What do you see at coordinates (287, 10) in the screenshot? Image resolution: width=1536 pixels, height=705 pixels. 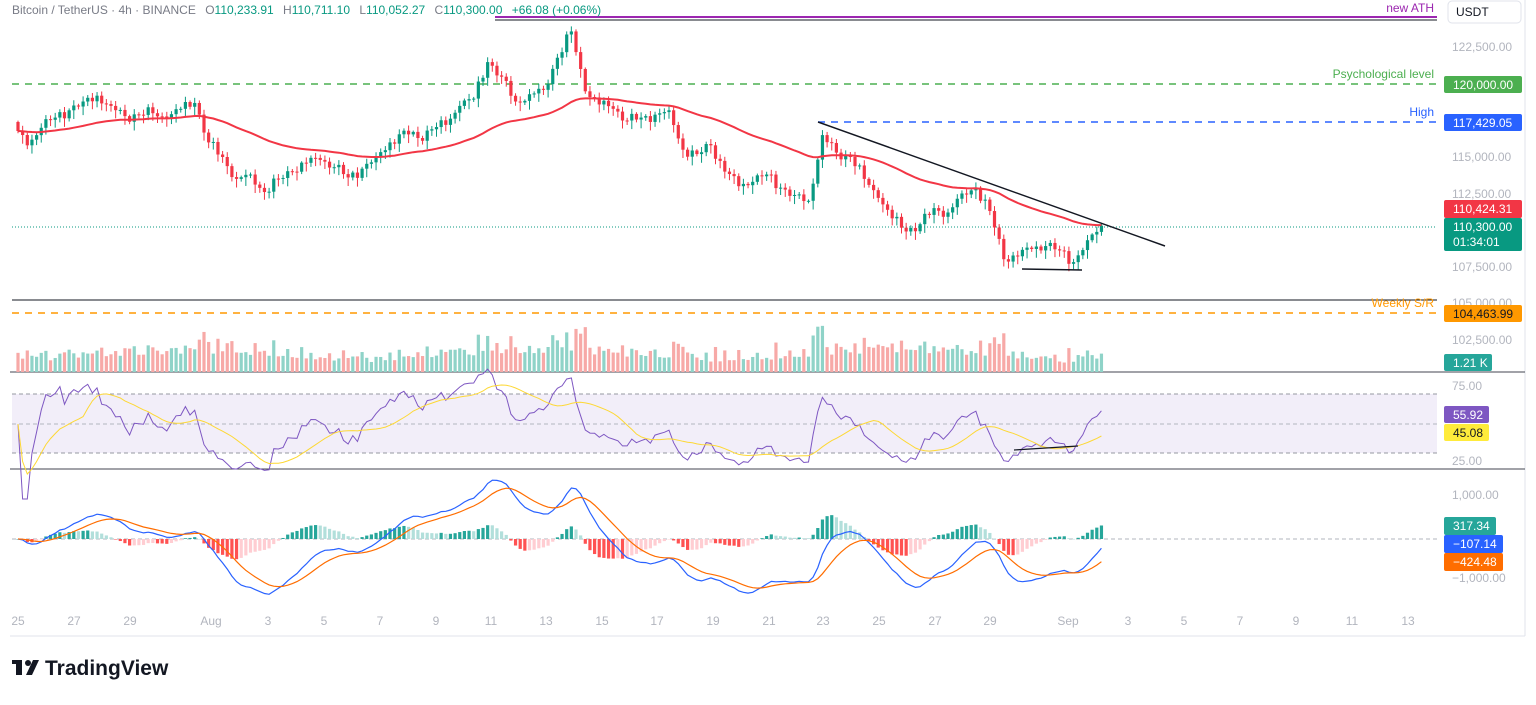 I see `high-label: H` at bounding box center [287, 10].